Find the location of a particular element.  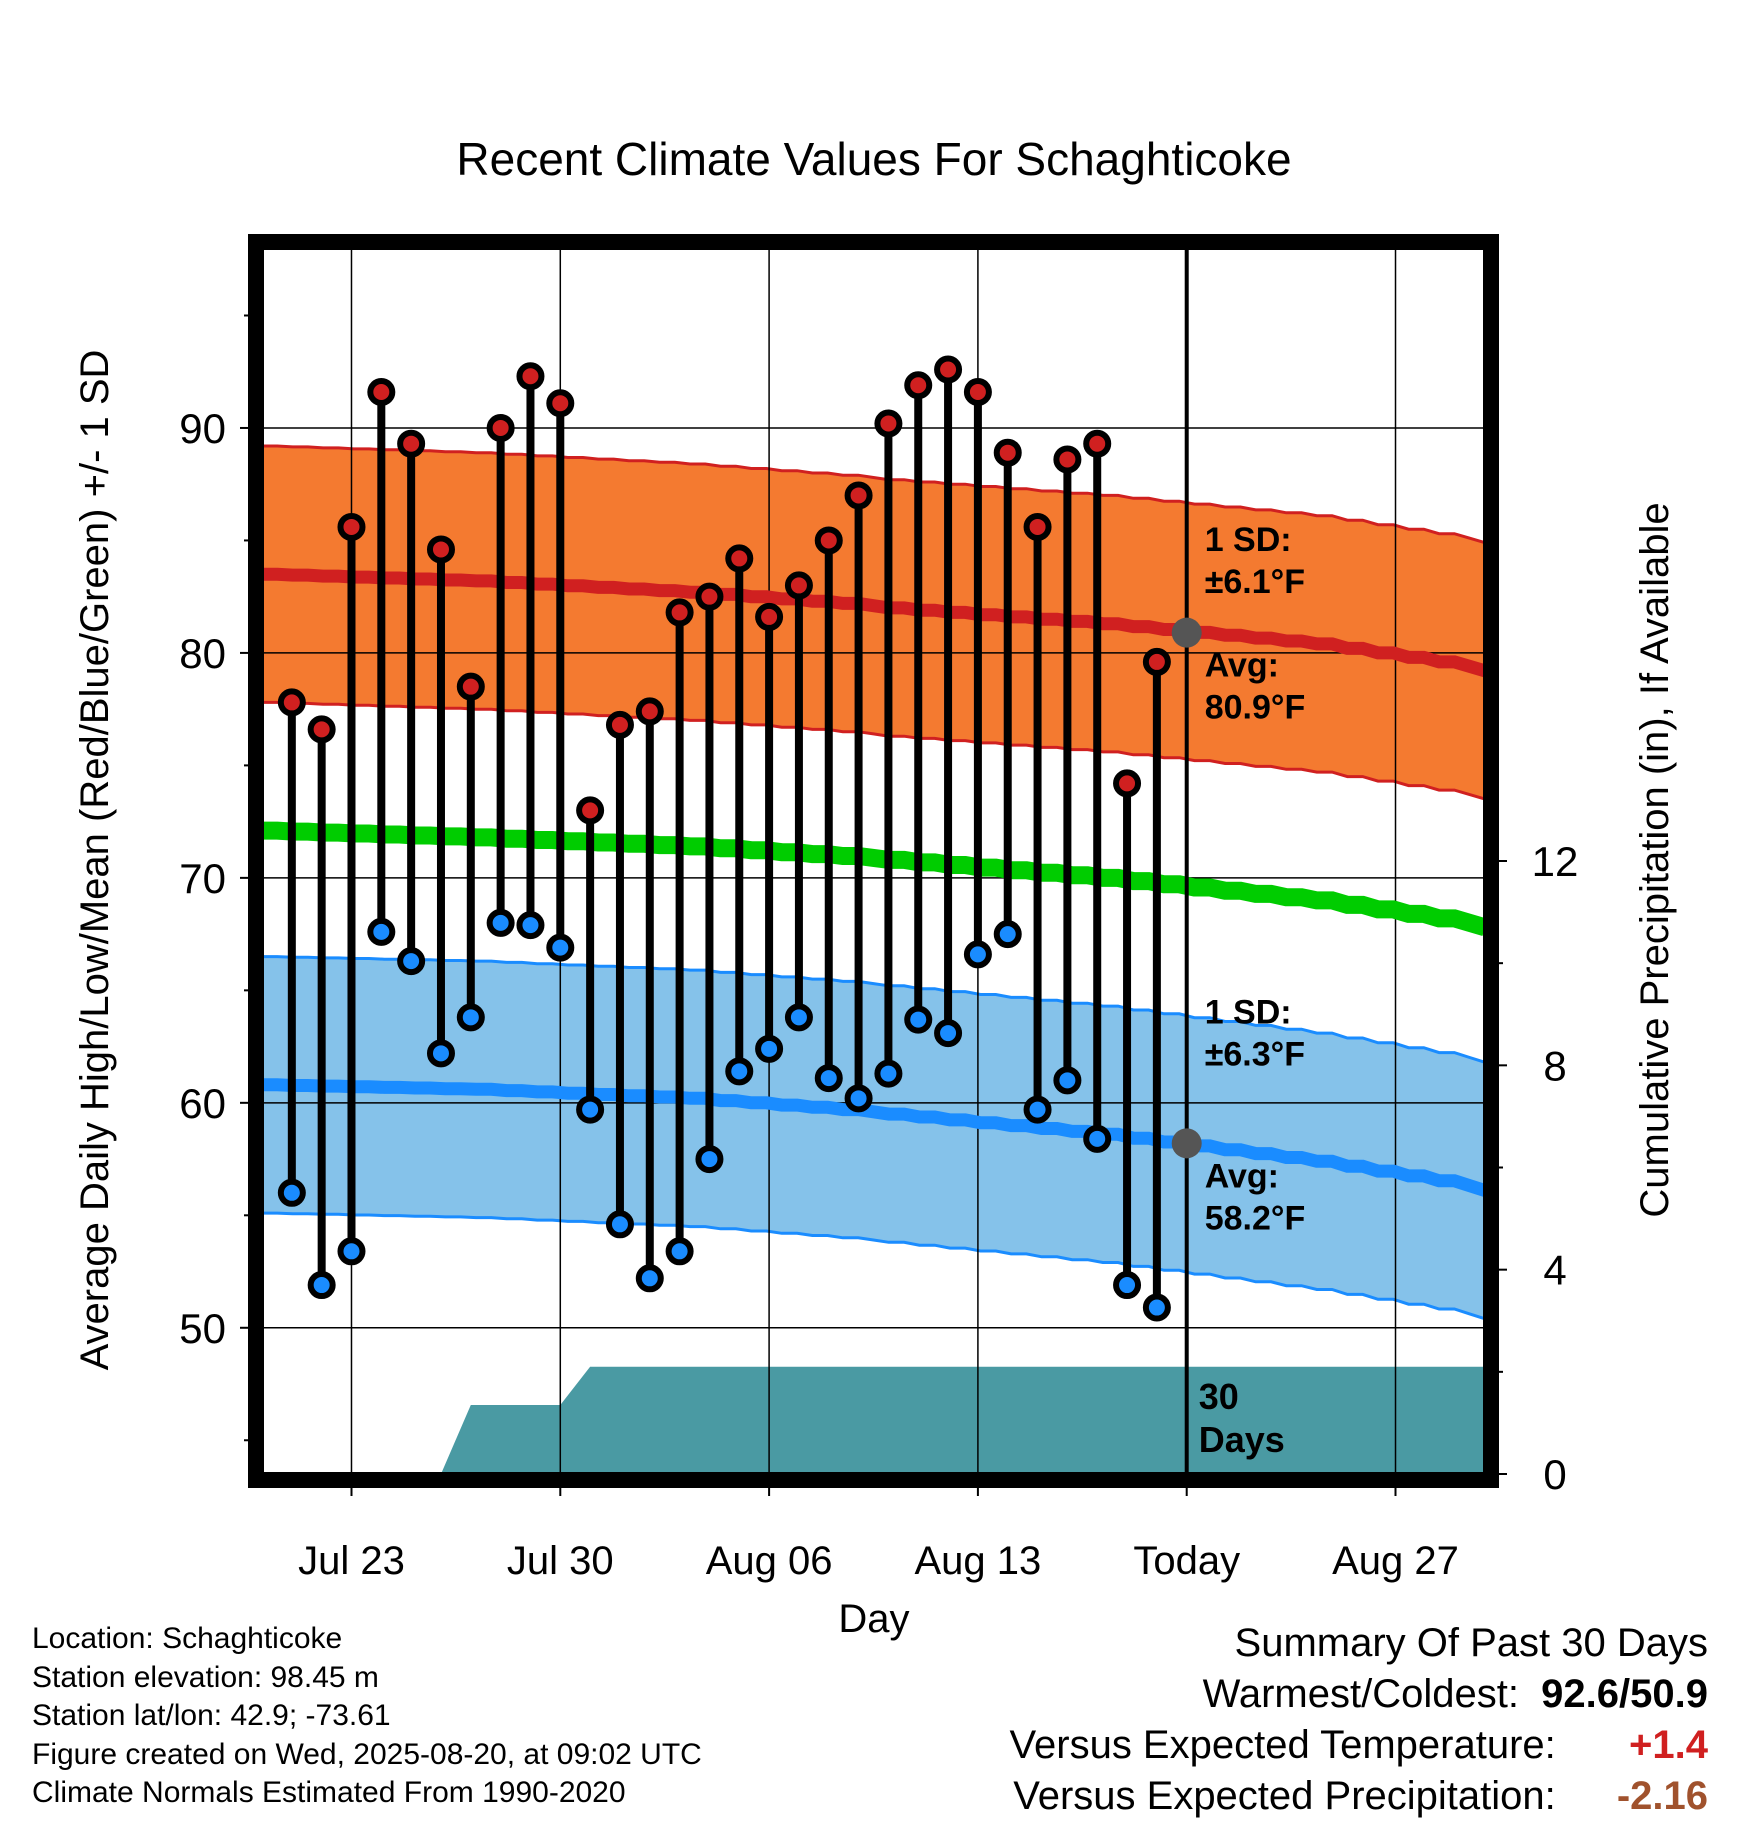

station-elevation: Station elevation: 98.45 m is located at coordinates (205, 1677).